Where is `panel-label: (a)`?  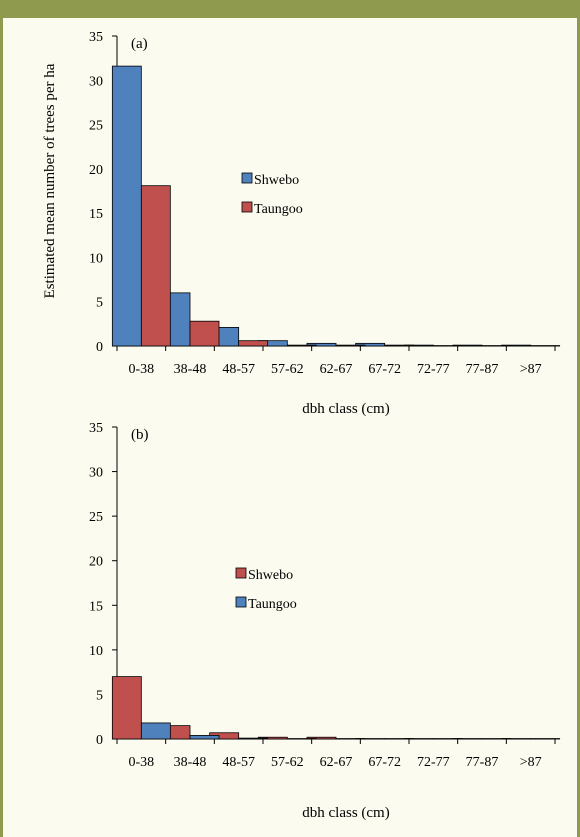
panel-label: (a) is located at coordinates (139, 44).